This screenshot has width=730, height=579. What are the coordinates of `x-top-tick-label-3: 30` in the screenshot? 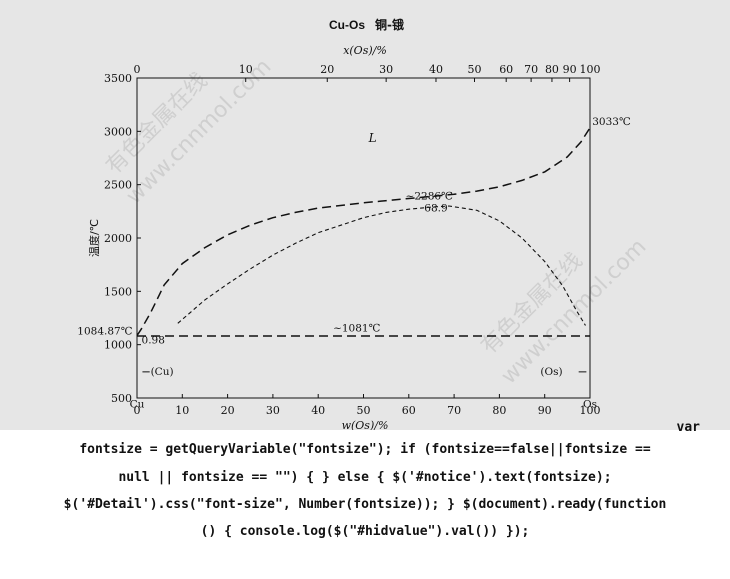 It's located at (386, 69).